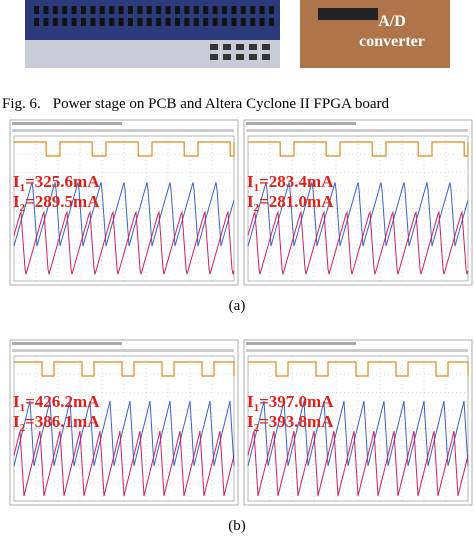  I want to click on current-value: =283.4mA, so click(296, 181).